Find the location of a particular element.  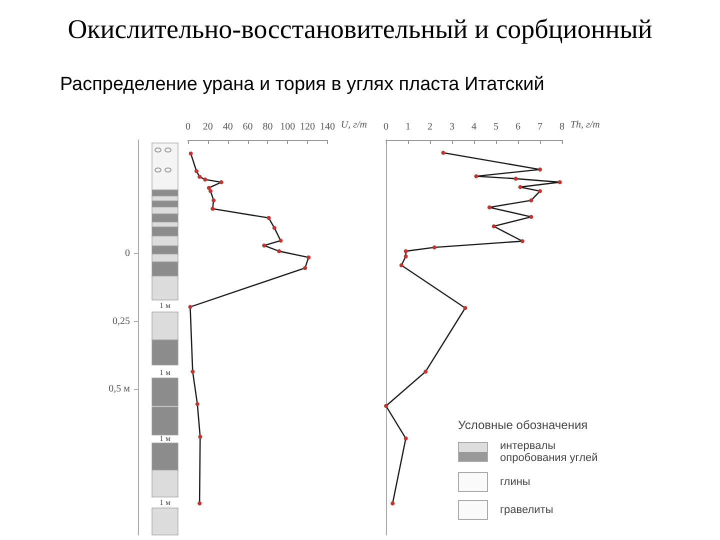

chart-subtitle: Распределение урана и тория в углях пласта Итатский is located at coordinates (302, 85).